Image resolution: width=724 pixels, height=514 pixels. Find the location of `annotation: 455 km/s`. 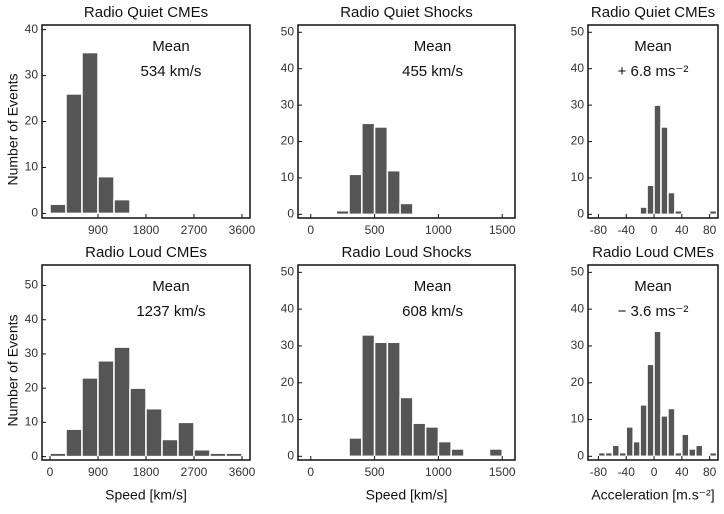

annotation: 455 km/s is located at coordinates (432, 71).